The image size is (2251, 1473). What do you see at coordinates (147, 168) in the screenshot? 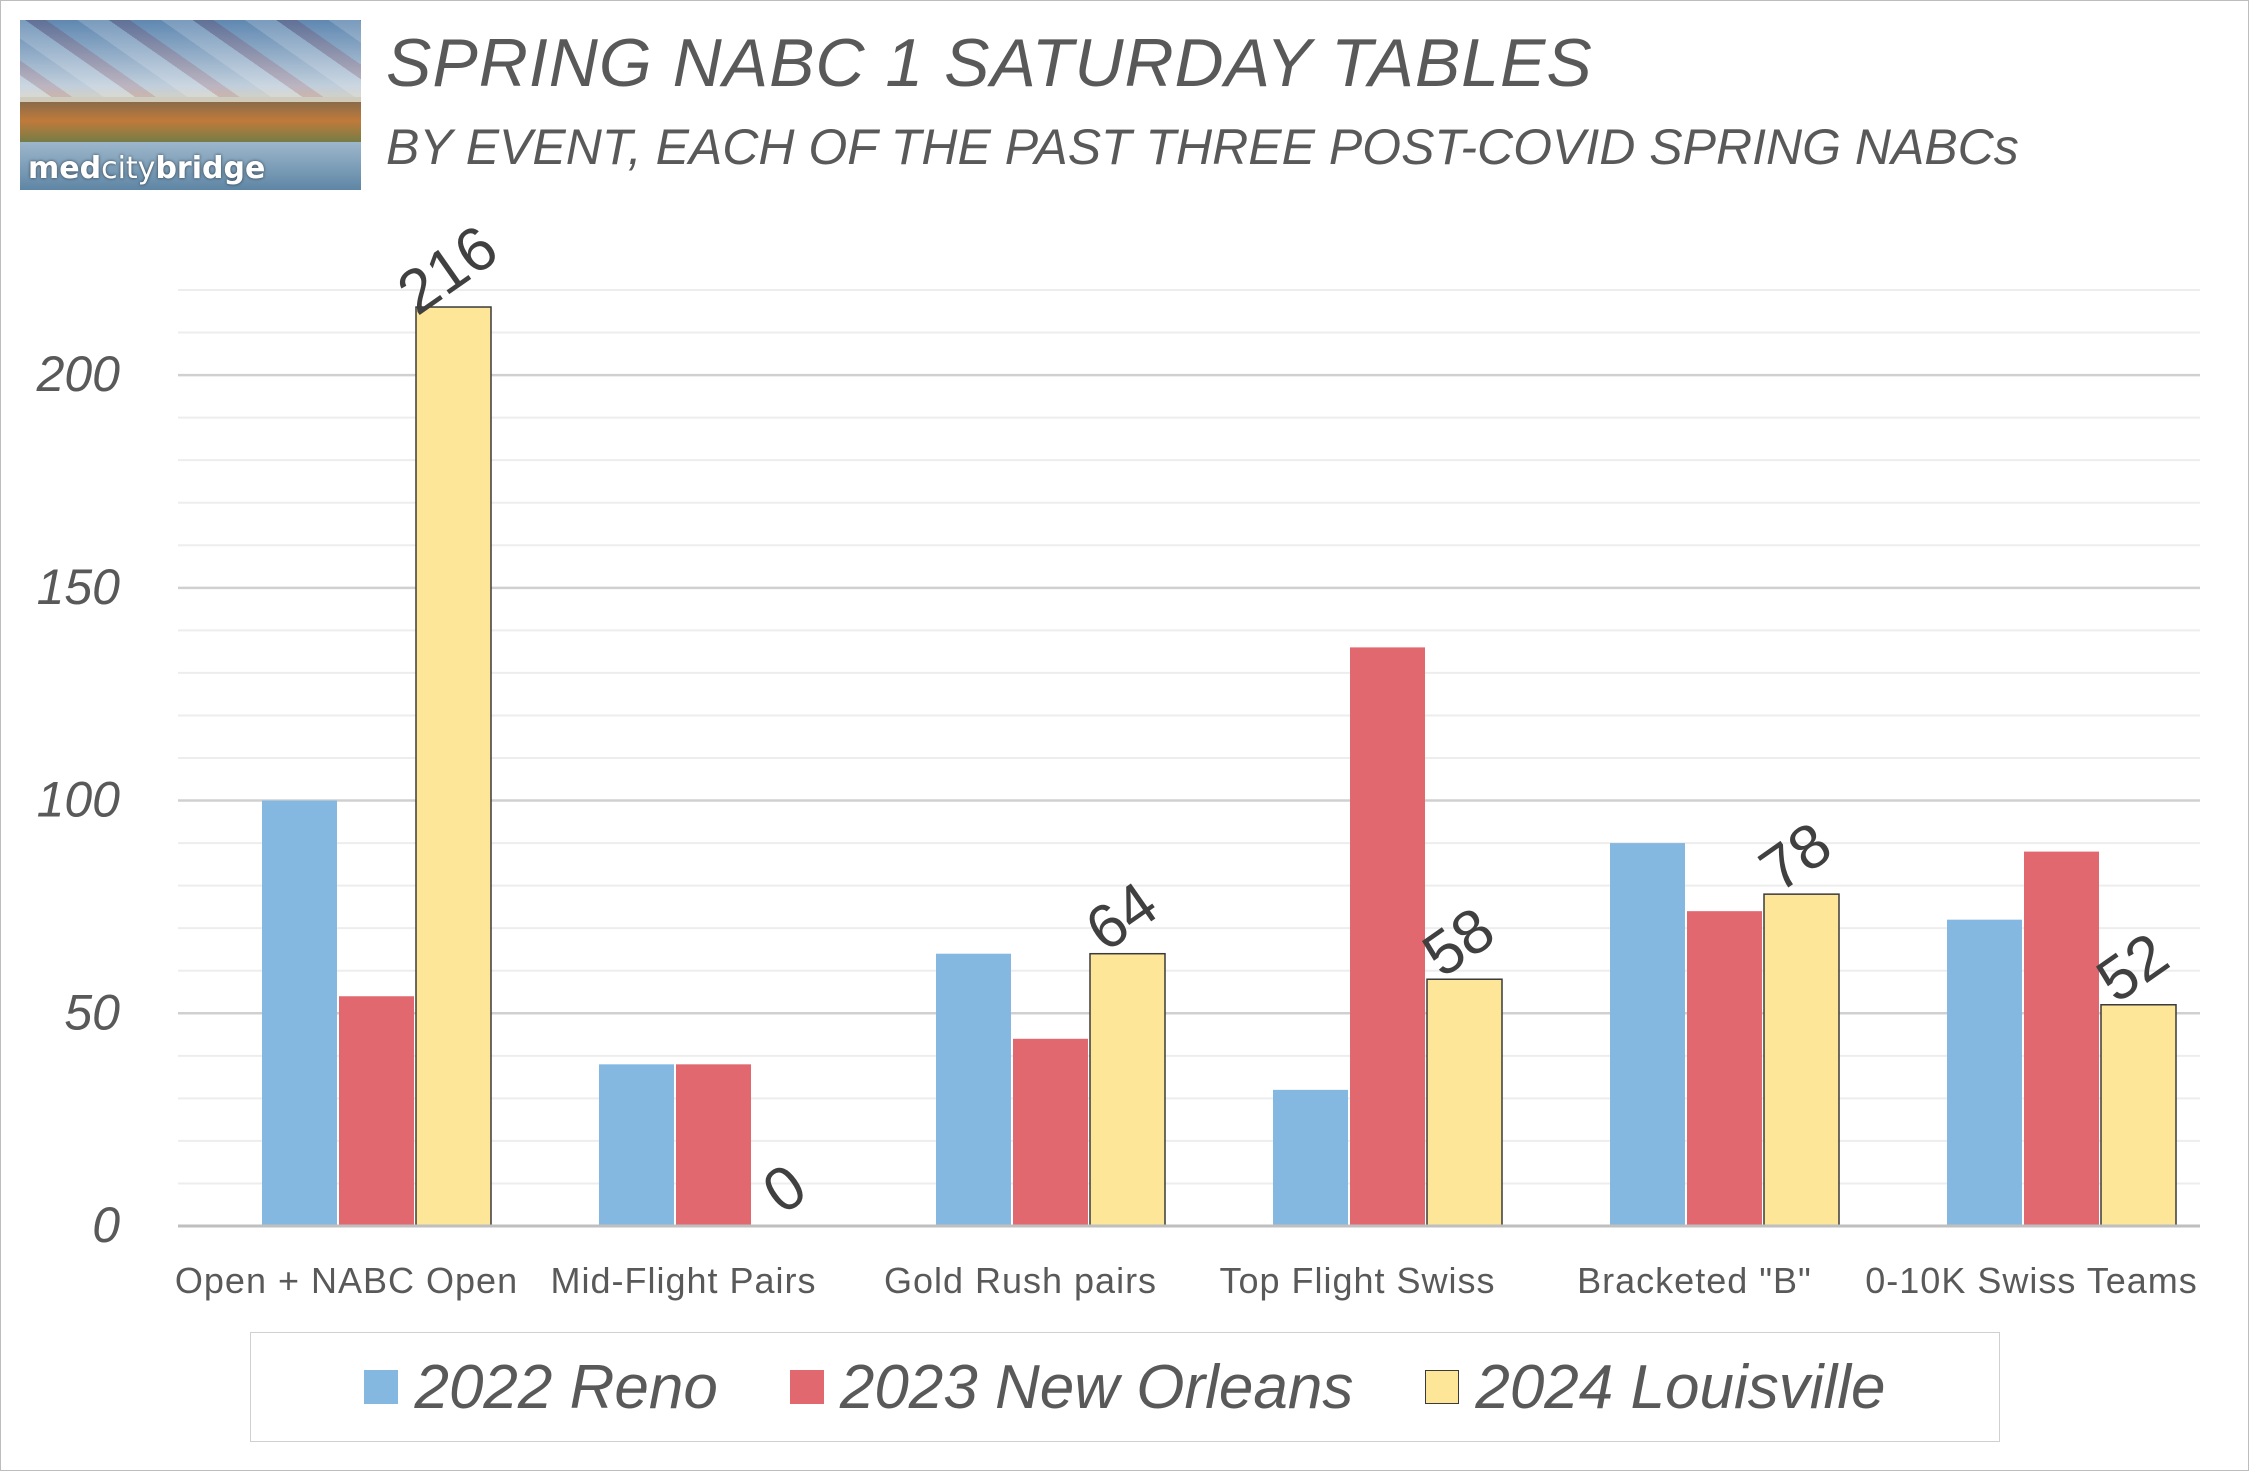
I see `logo-wordmark: medcitybridge` at bounding box center [147, 168].